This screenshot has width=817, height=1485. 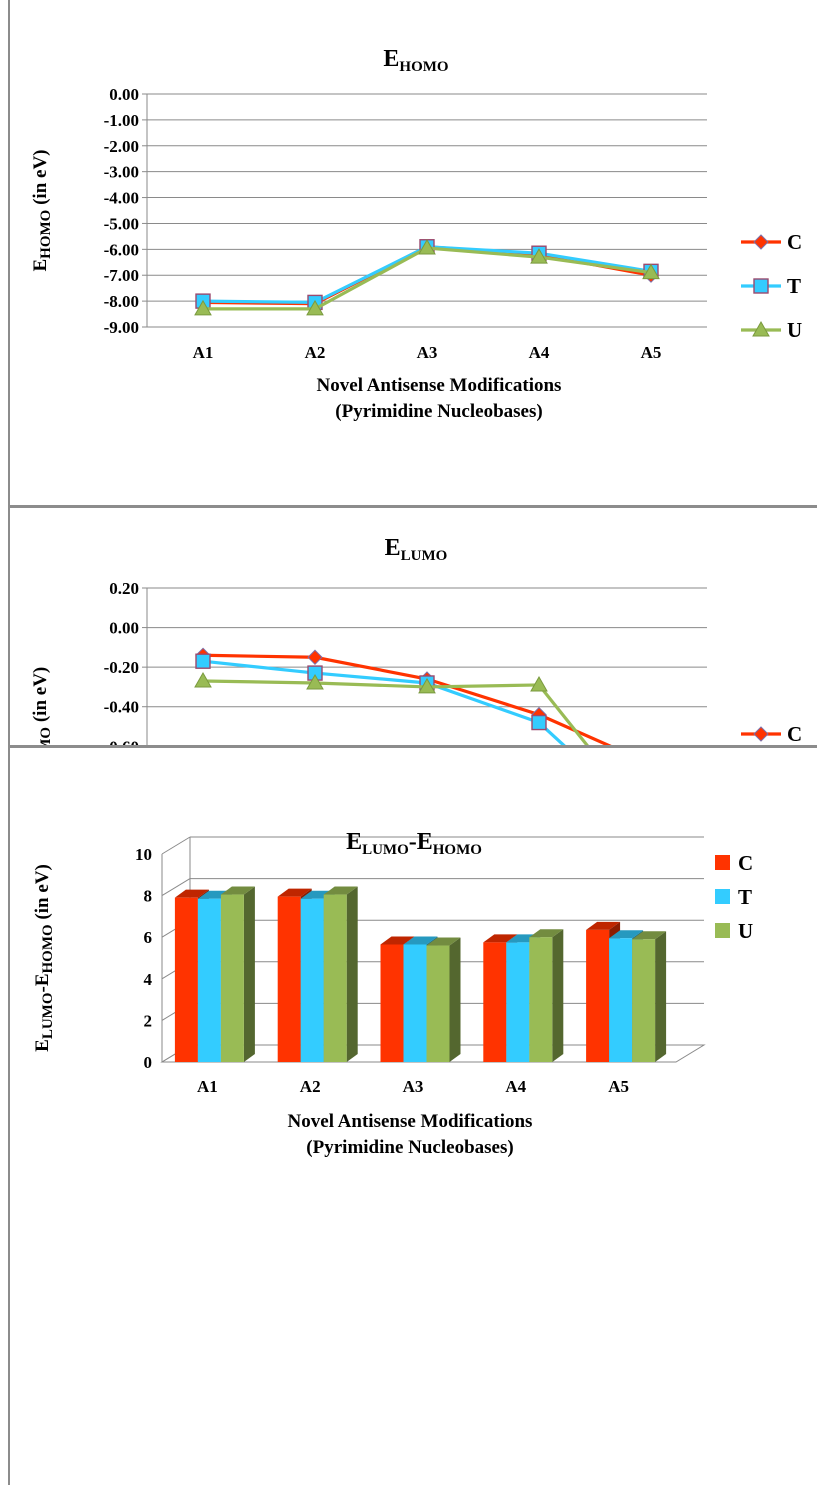 What do you see at coordinates (722, 862) in the screenshot?
I see `legend-swatch-C` at bounding box center [722, 862].